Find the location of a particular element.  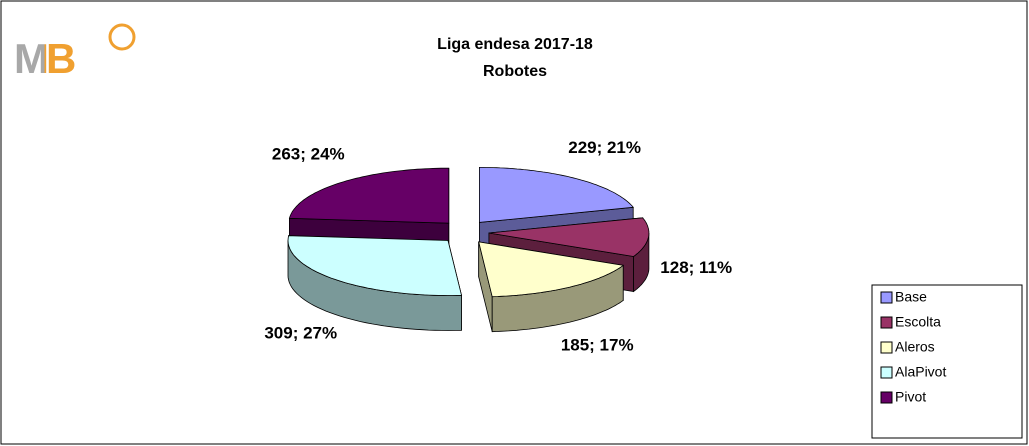

legend-box is located at coordinates (947, 361).